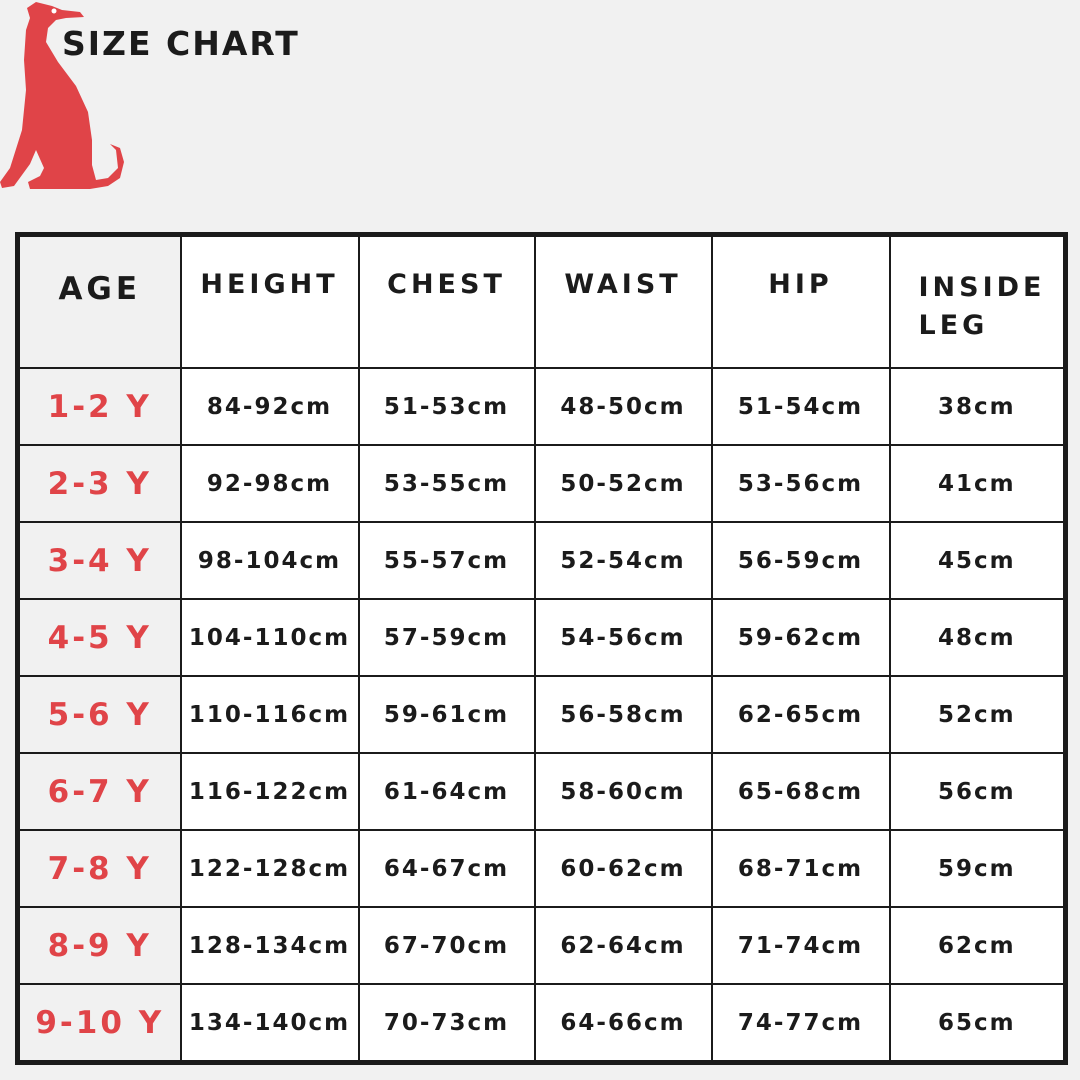  Describe the element at coordinates (446, 791) in the screenshot. I see `cell-chest: 61-64cm` at that location.